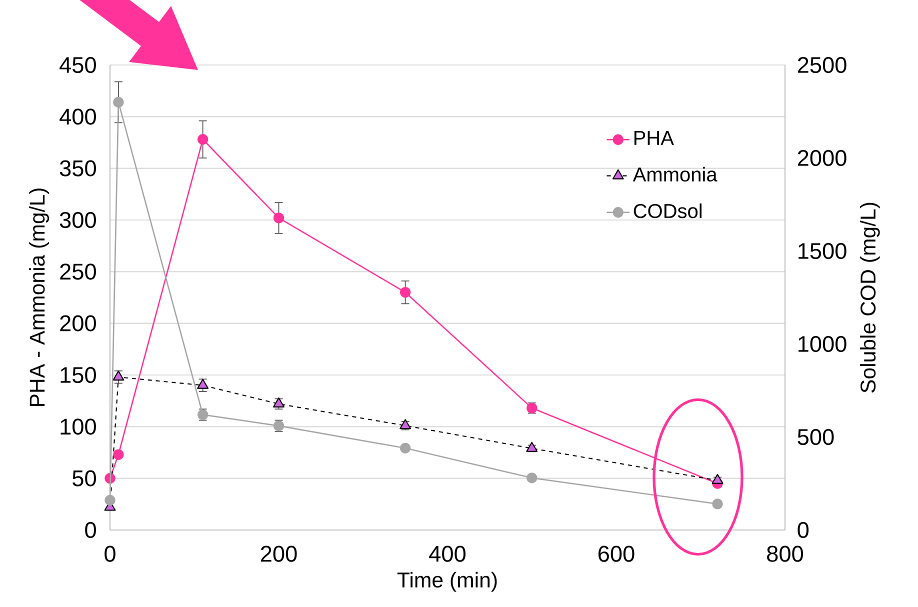 The image size is (918, 607). I want to click on x-tick-label: 200, so click(278, 554).